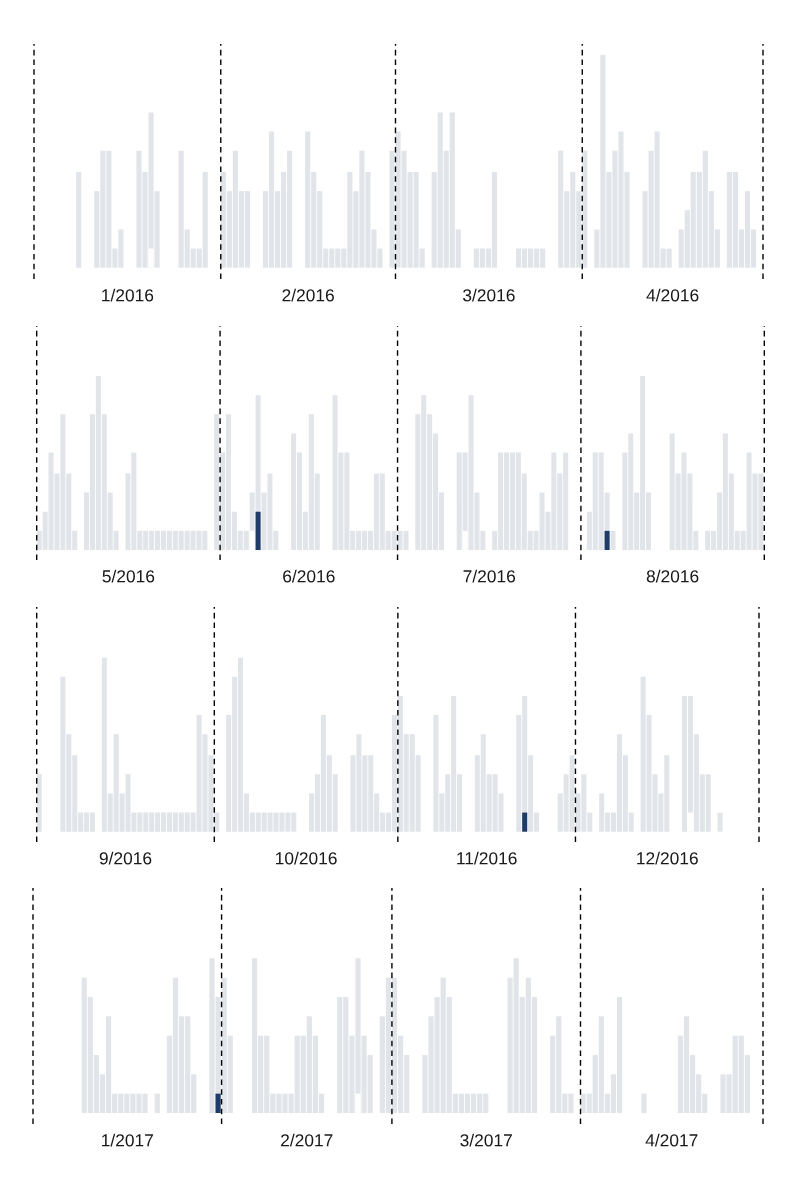 The height and width of the screenshot is (1200, 800). What do you see at coordinates (486, 1140) in the screenshot?
I see `x-tick-label: 3/2017` at bounding box center [486, 1140].